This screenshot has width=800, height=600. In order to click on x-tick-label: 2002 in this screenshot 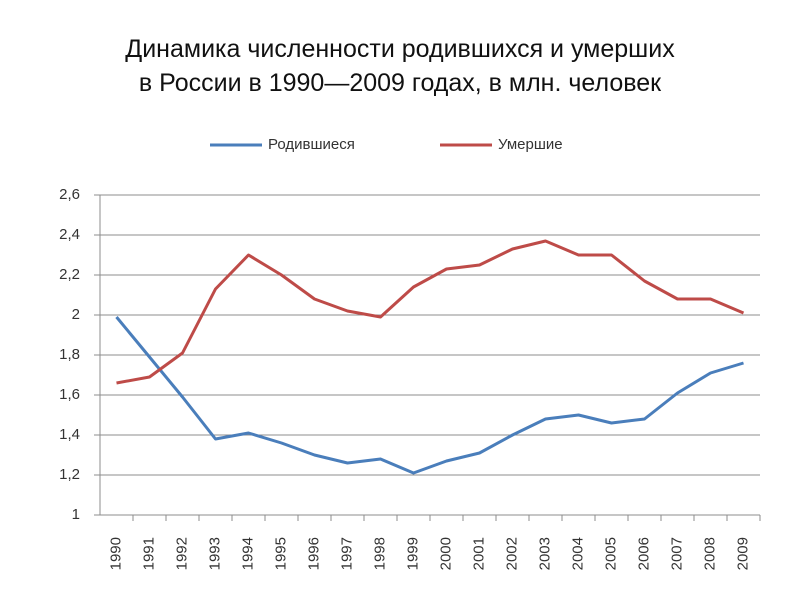, I will do `click(511, 553)`.